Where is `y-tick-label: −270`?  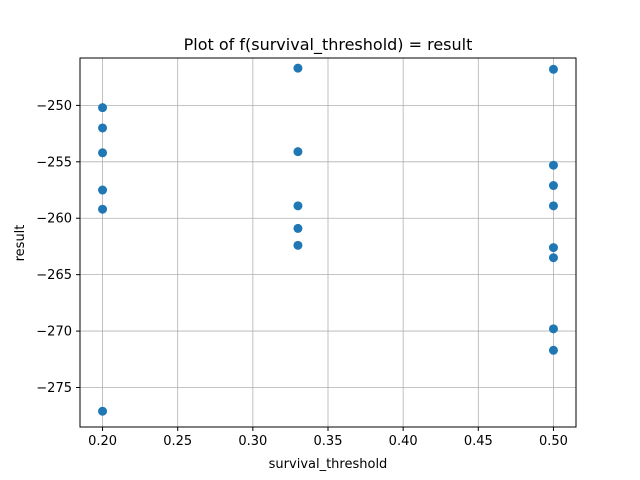 y-tick-label: −270 is located at coordinates (54, 332).